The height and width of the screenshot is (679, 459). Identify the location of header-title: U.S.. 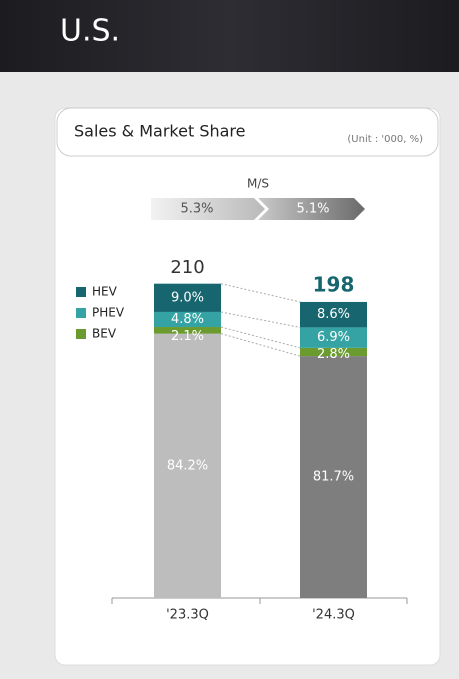
(90, 31).